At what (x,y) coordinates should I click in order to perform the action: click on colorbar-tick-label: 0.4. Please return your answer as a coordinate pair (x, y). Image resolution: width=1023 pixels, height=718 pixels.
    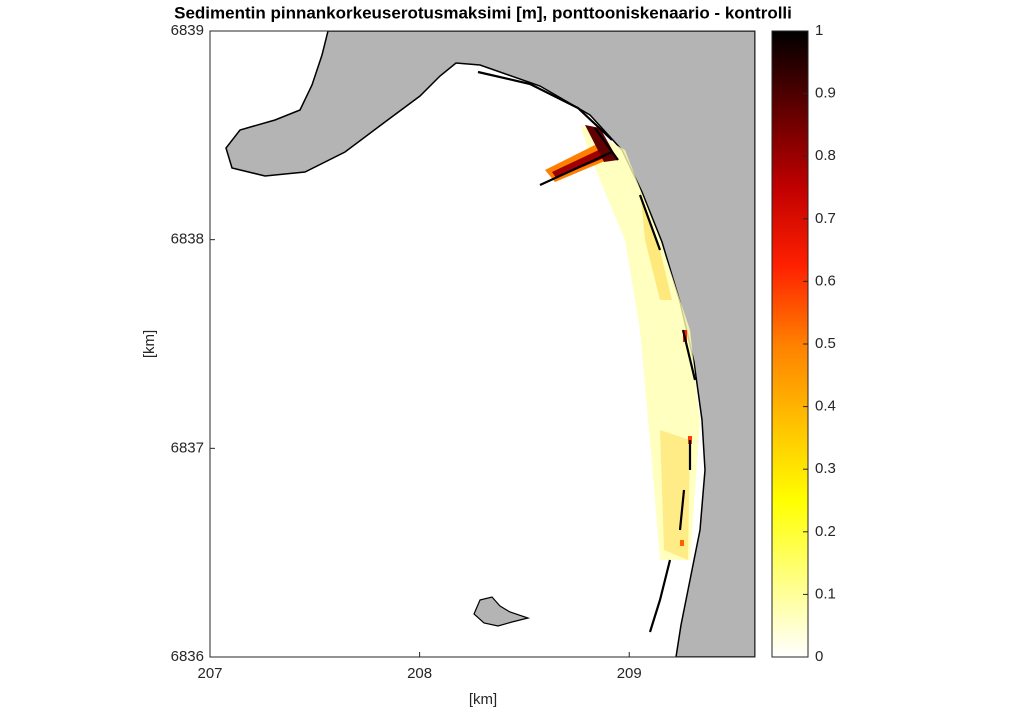
    Looking at the image, I should click on (825, 406).